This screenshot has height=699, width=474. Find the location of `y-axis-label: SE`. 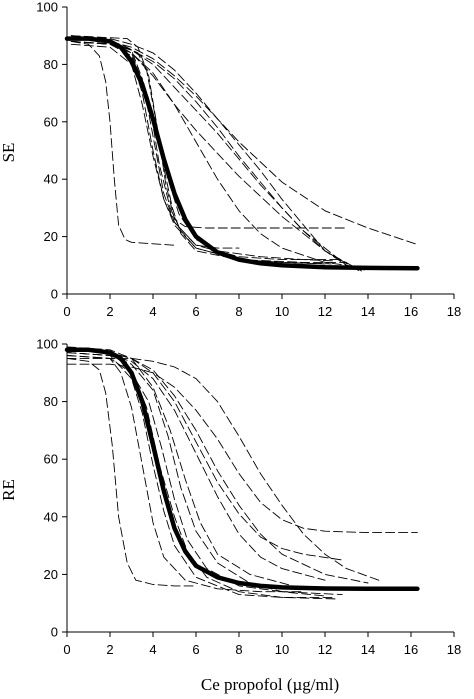

y-axis-label: SE is located at coordinates (9, 153).